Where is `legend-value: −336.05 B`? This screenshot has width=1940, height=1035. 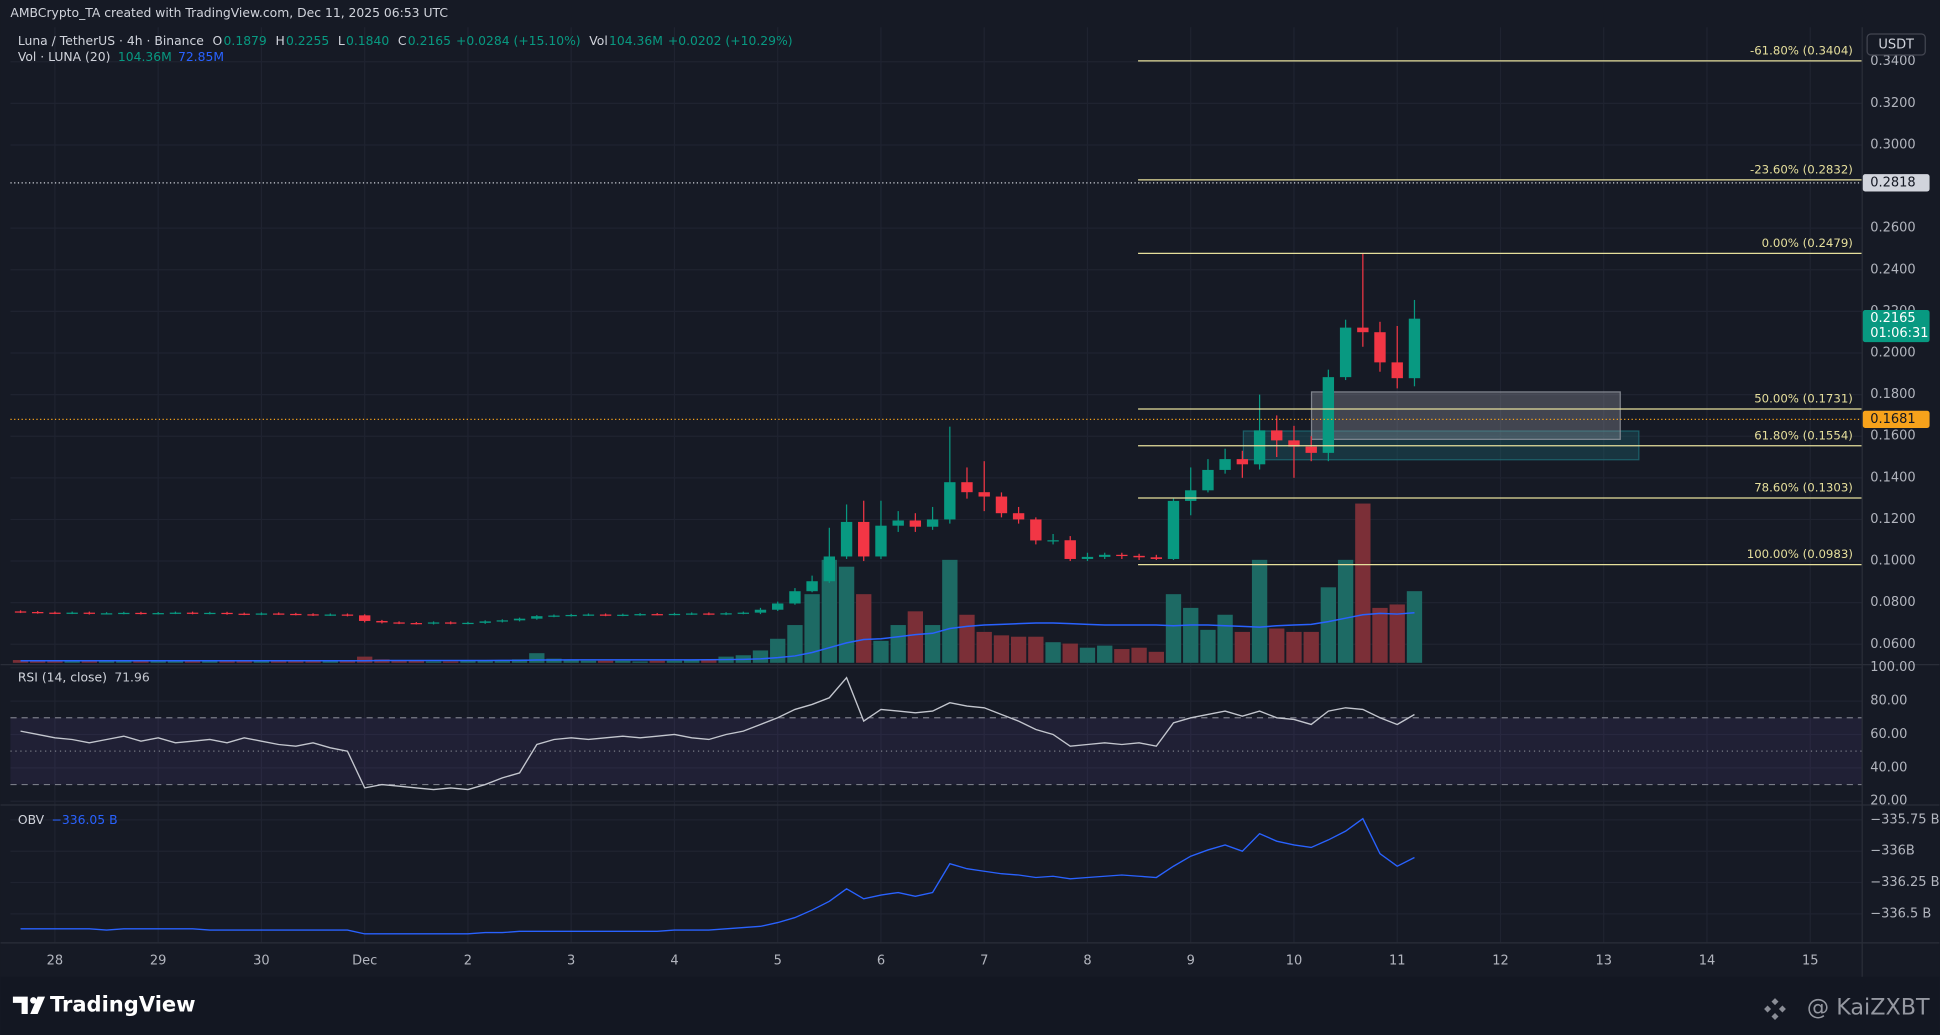
legend-value: −336.05 B is located at coordinates (85, 819).